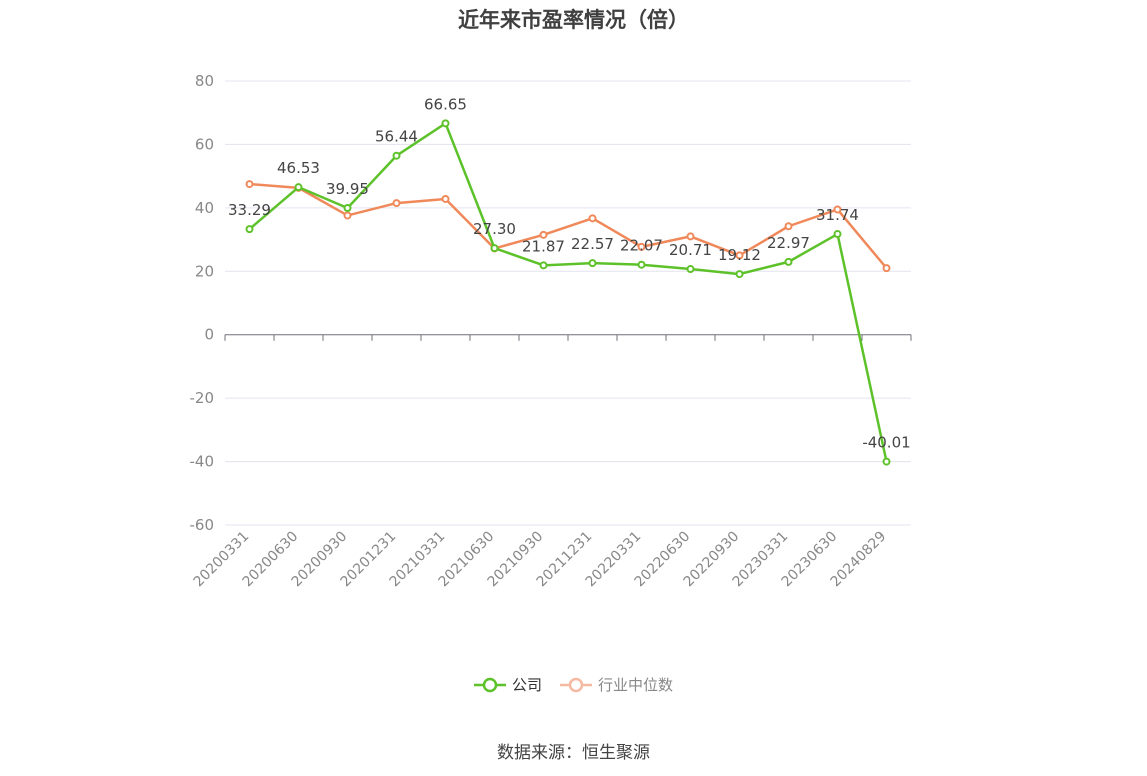 The height and width of the screenshot is (776, 1147). What do you see at coordinates (249, 210) in the screenshot?
I see `data-label: 33.29` at bounding box center [249, 210].